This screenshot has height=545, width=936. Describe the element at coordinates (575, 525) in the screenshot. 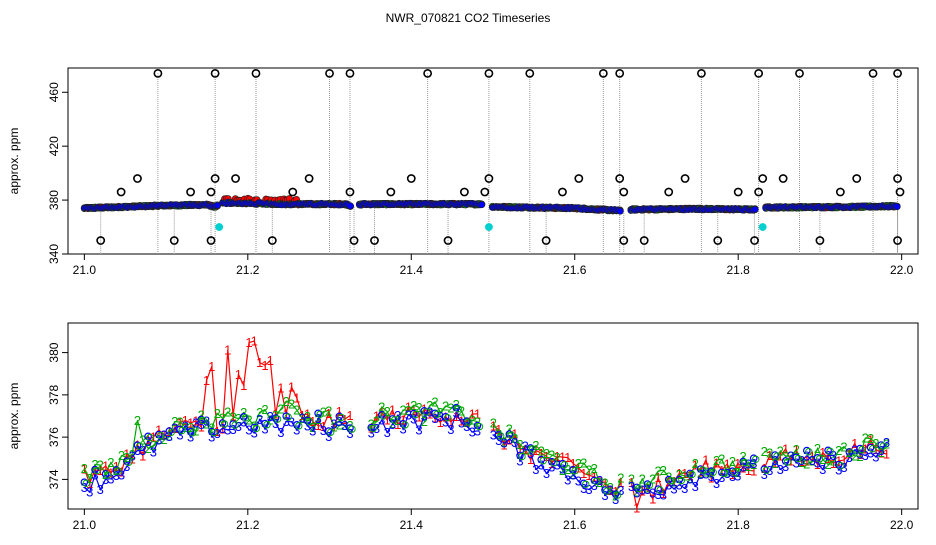

I see `x-tick-label: 21.6` at that location.